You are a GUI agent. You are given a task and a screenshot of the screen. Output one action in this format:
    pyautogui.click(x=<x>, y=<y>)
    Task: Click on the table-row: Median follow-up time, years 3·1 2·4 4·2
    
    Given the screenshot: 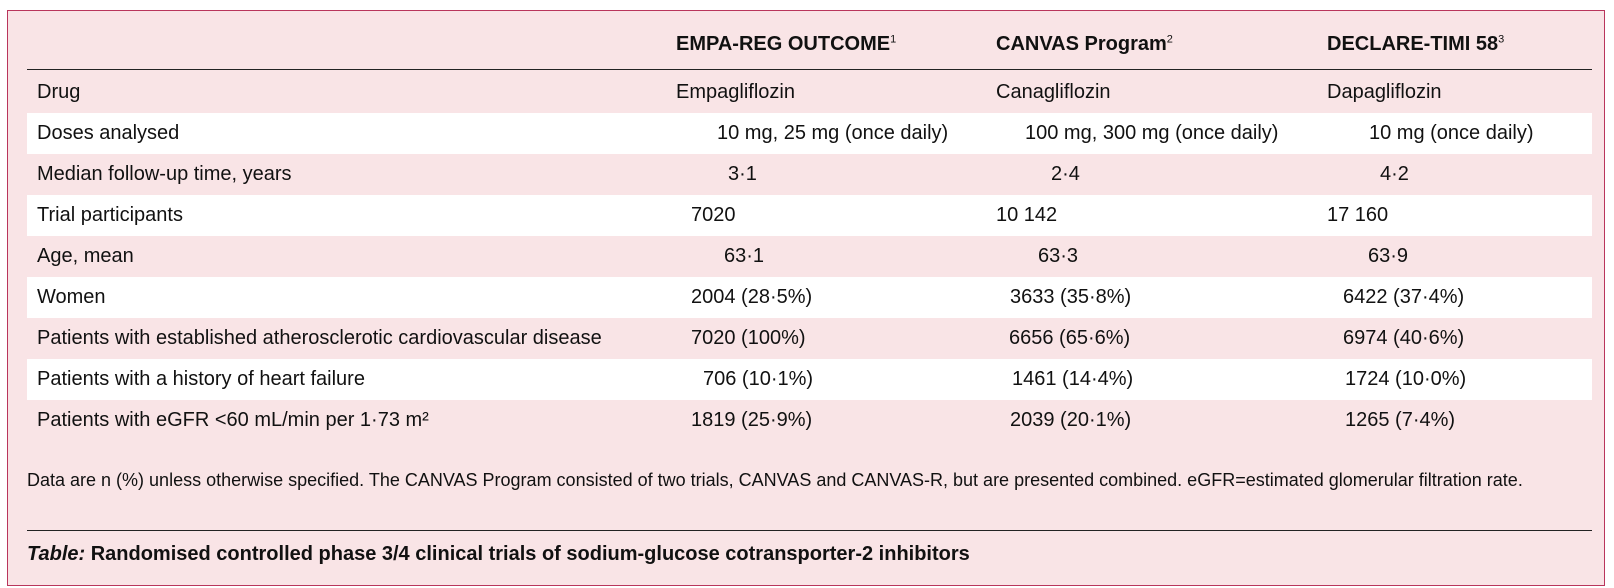 What is the action you would take?
    pyautogui.click(x=809, y=174)
    